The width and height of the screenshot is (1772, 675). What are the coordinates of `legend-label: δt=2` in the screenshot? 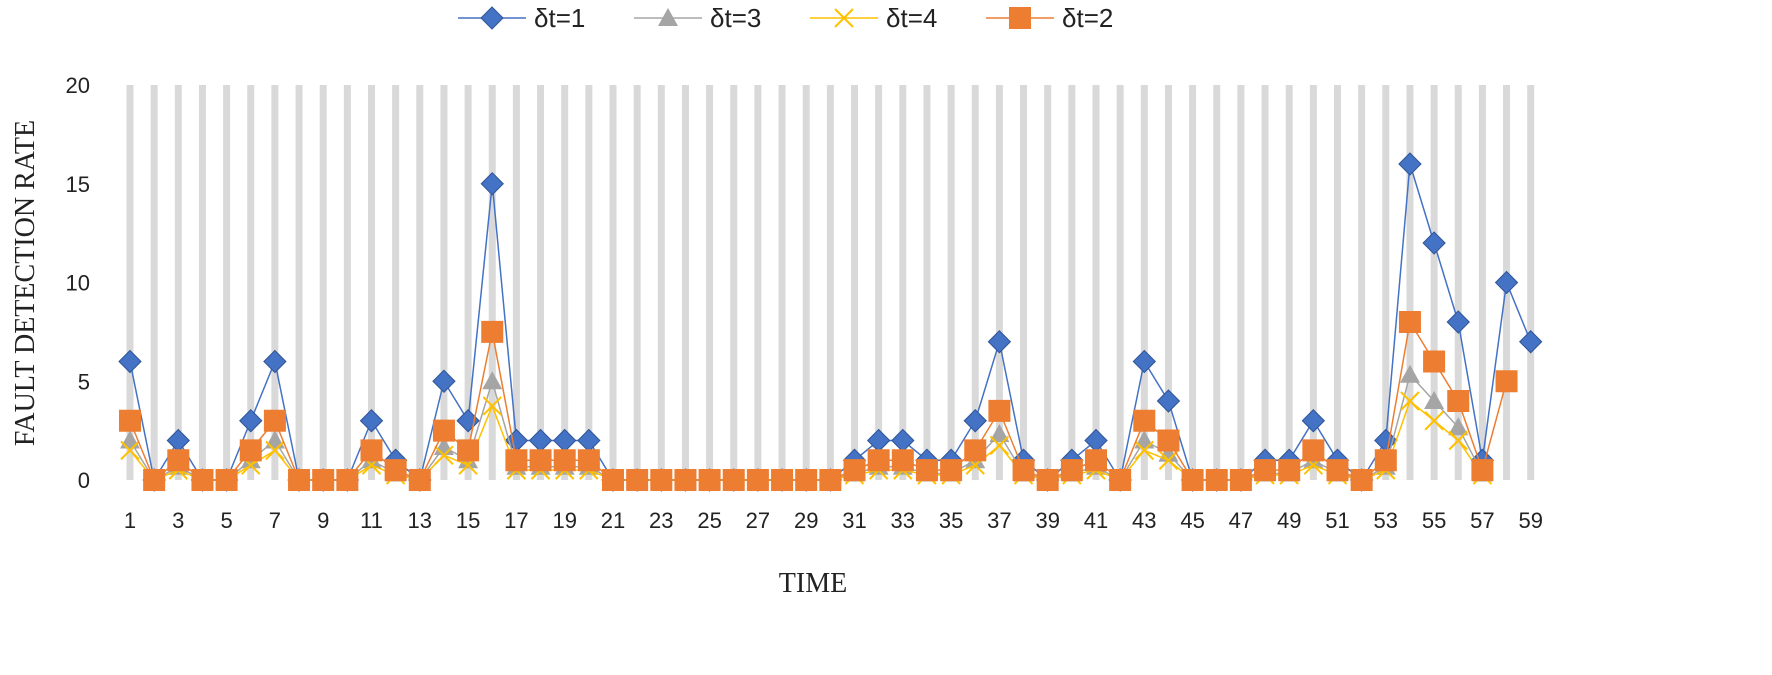 It's located at (1087, 18).